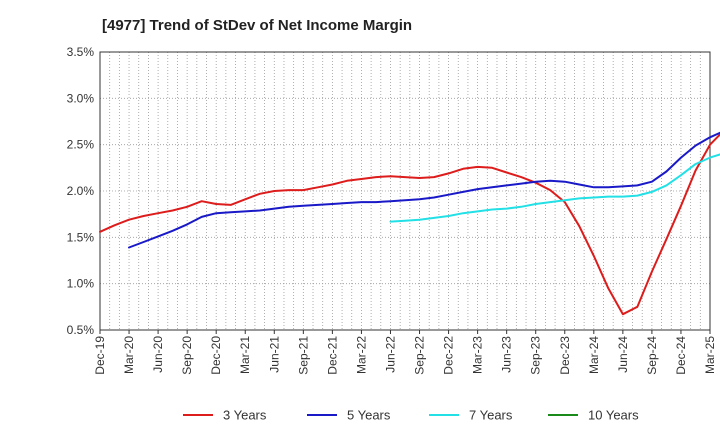 The height and width of the screenshot is (445, 720). I want to click on y-tick-label: 1.0%, so click(81, 284).